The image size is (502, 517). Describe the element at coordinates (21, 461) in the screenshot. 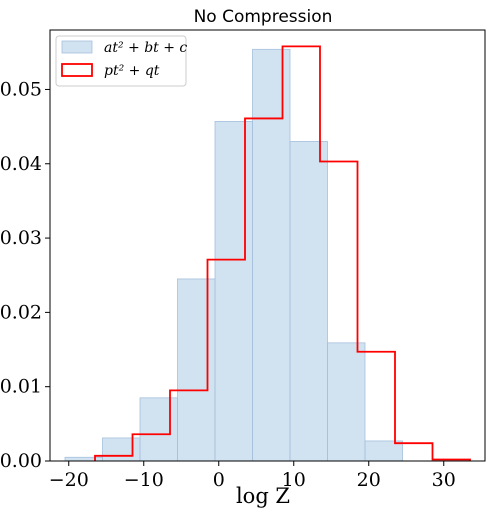

I see `y-tick-label: 0.00` at that location.